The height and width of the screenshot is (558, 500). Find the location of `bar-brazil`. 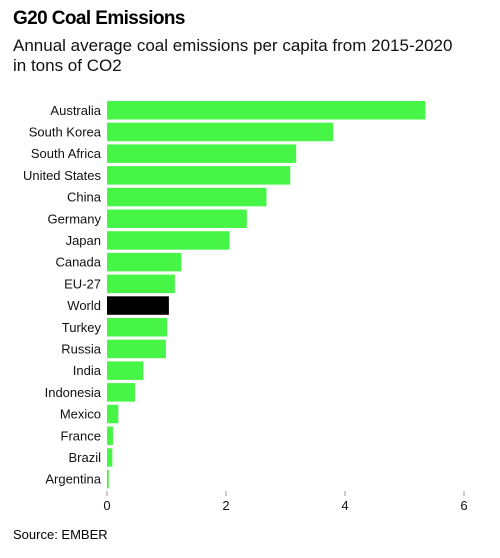

bar-brazil is located at coordinates (110, 457).